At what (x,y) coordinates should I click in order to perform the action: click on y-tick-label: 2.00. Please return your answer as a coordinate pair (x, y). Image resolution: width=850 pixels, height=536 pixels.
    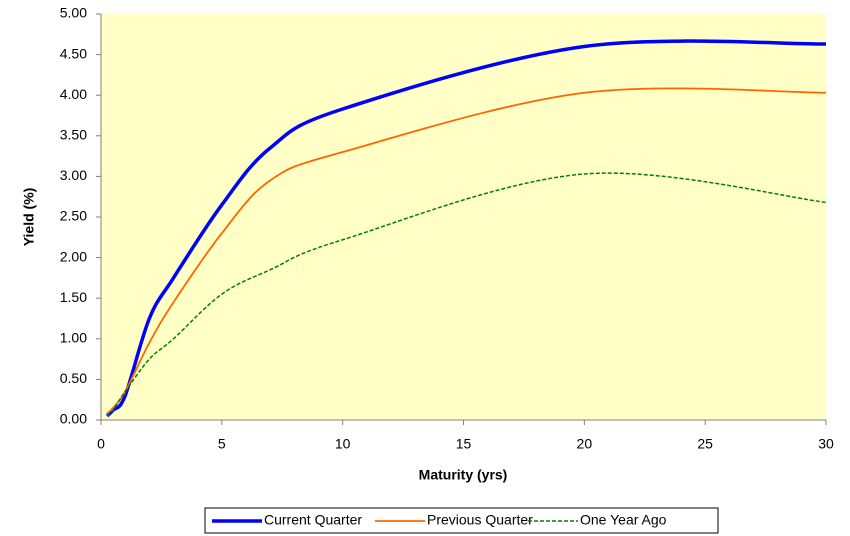
    Looking at the image, I should click on (73, 256).